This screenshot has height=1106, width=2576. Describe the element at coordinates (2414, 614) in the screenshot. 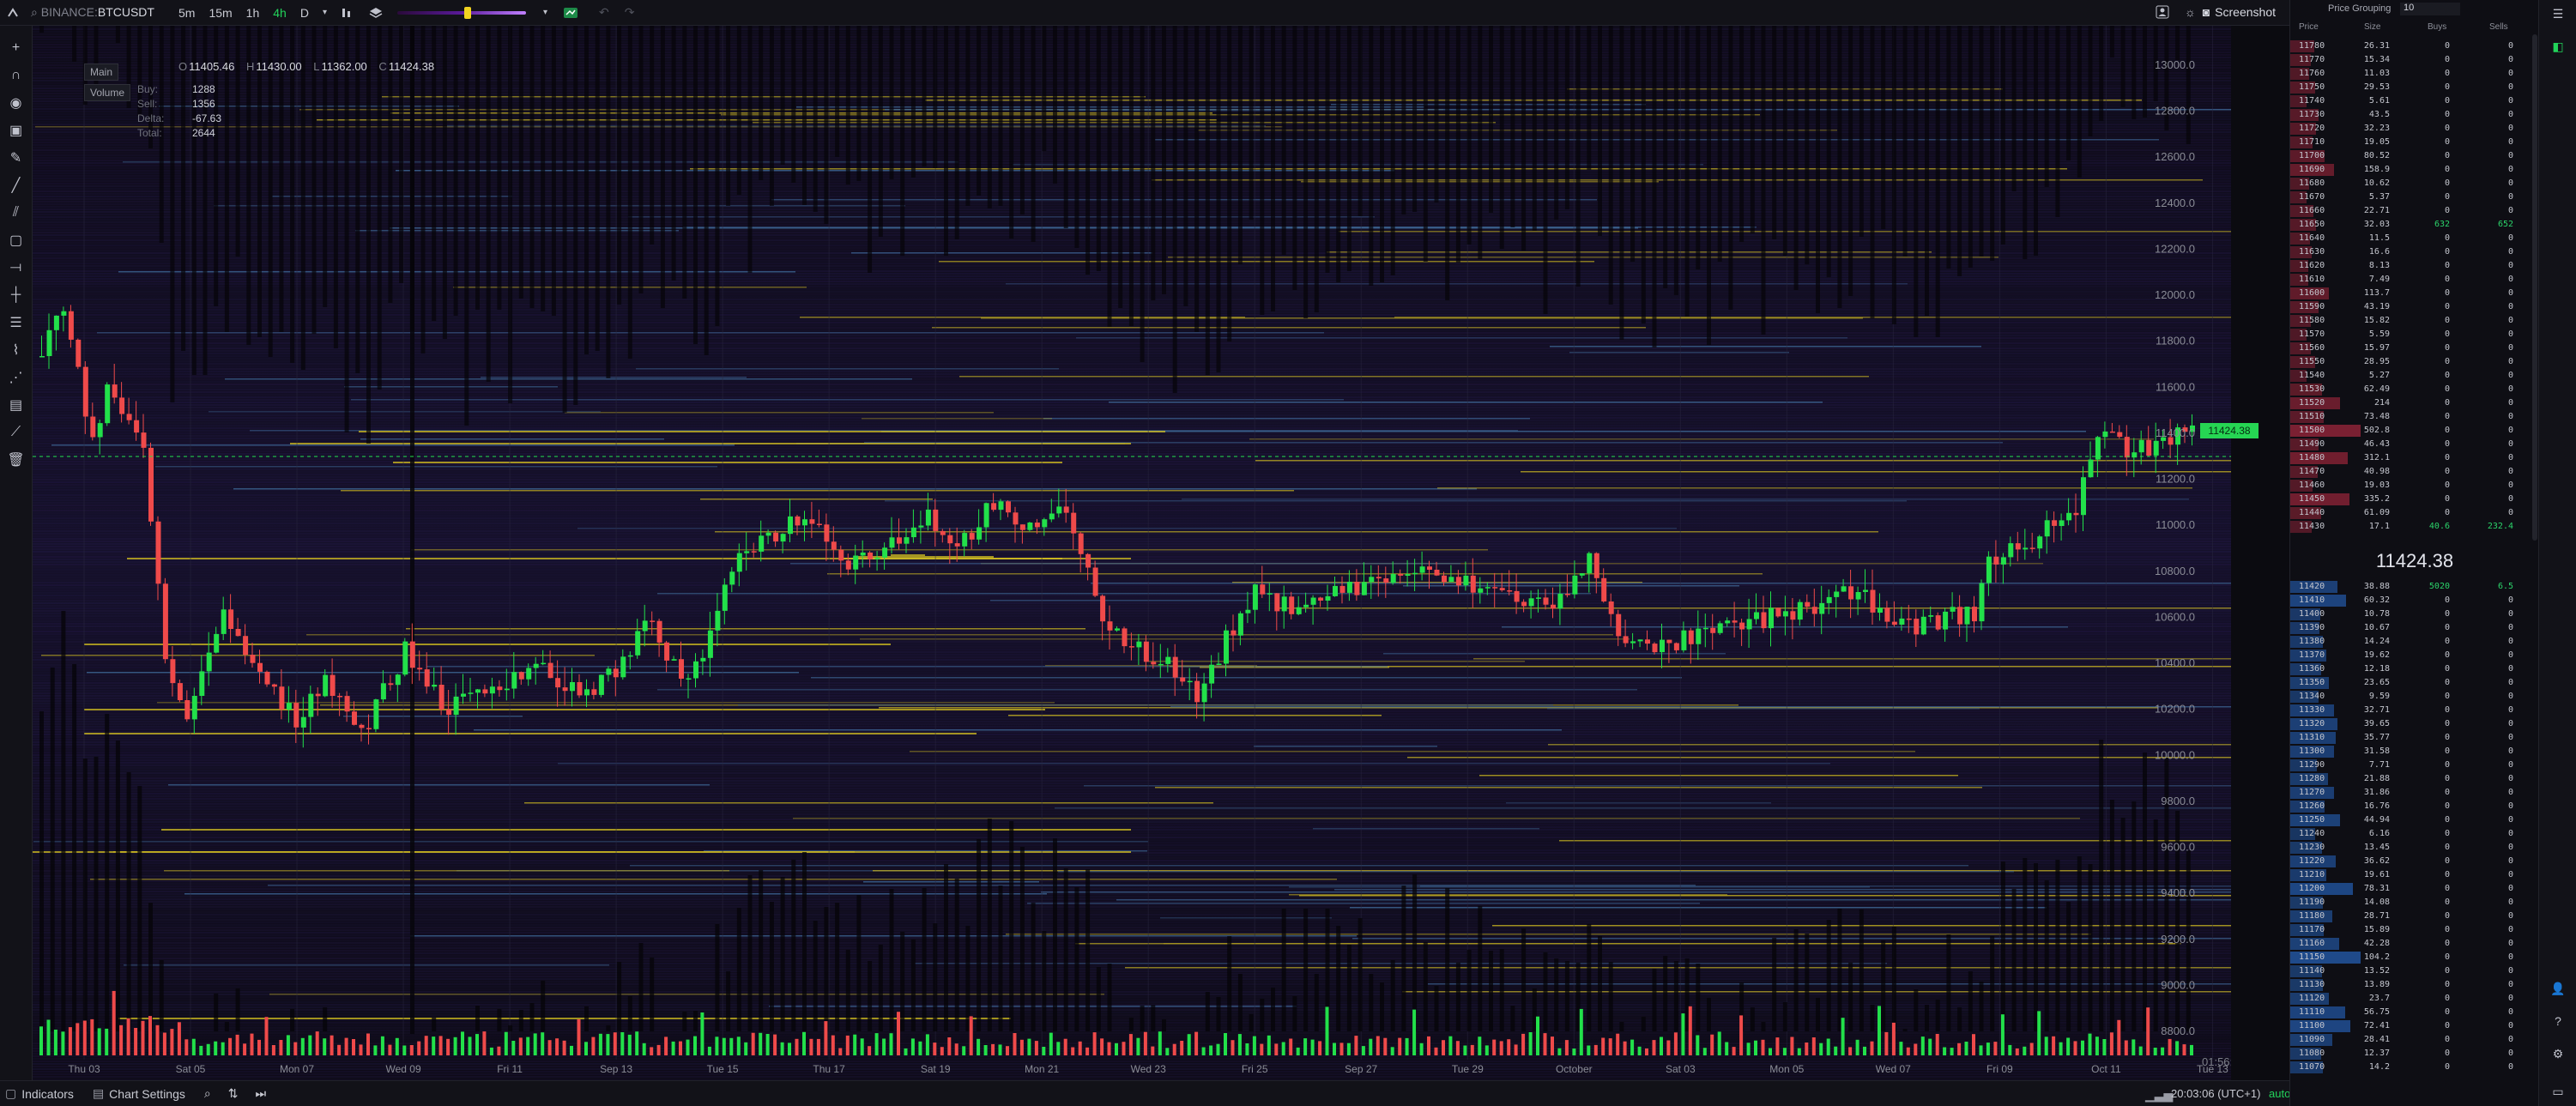

I see `bid-row: 11400 10.78 0 0` at that location.